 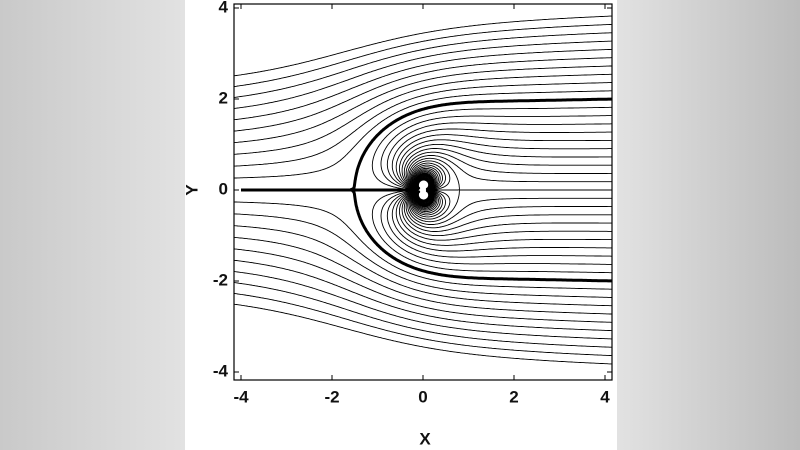 What do you see at coordinates (224, 8) in the screenshot?
I see `y-tick-label: 4` at bounding box center [224, 8].